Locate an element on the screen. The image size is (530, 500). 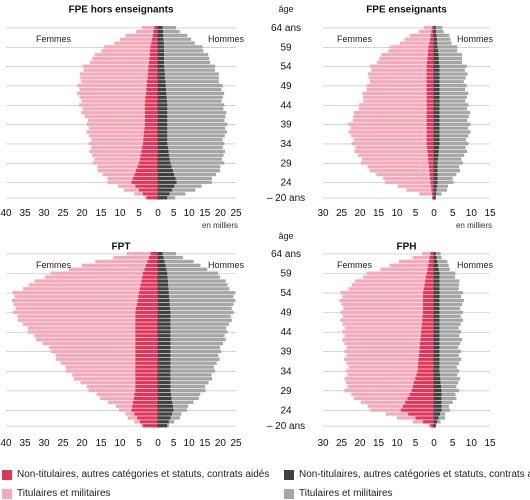
x-tick-women-0-1: 35 is located at coordinates (25, 213).